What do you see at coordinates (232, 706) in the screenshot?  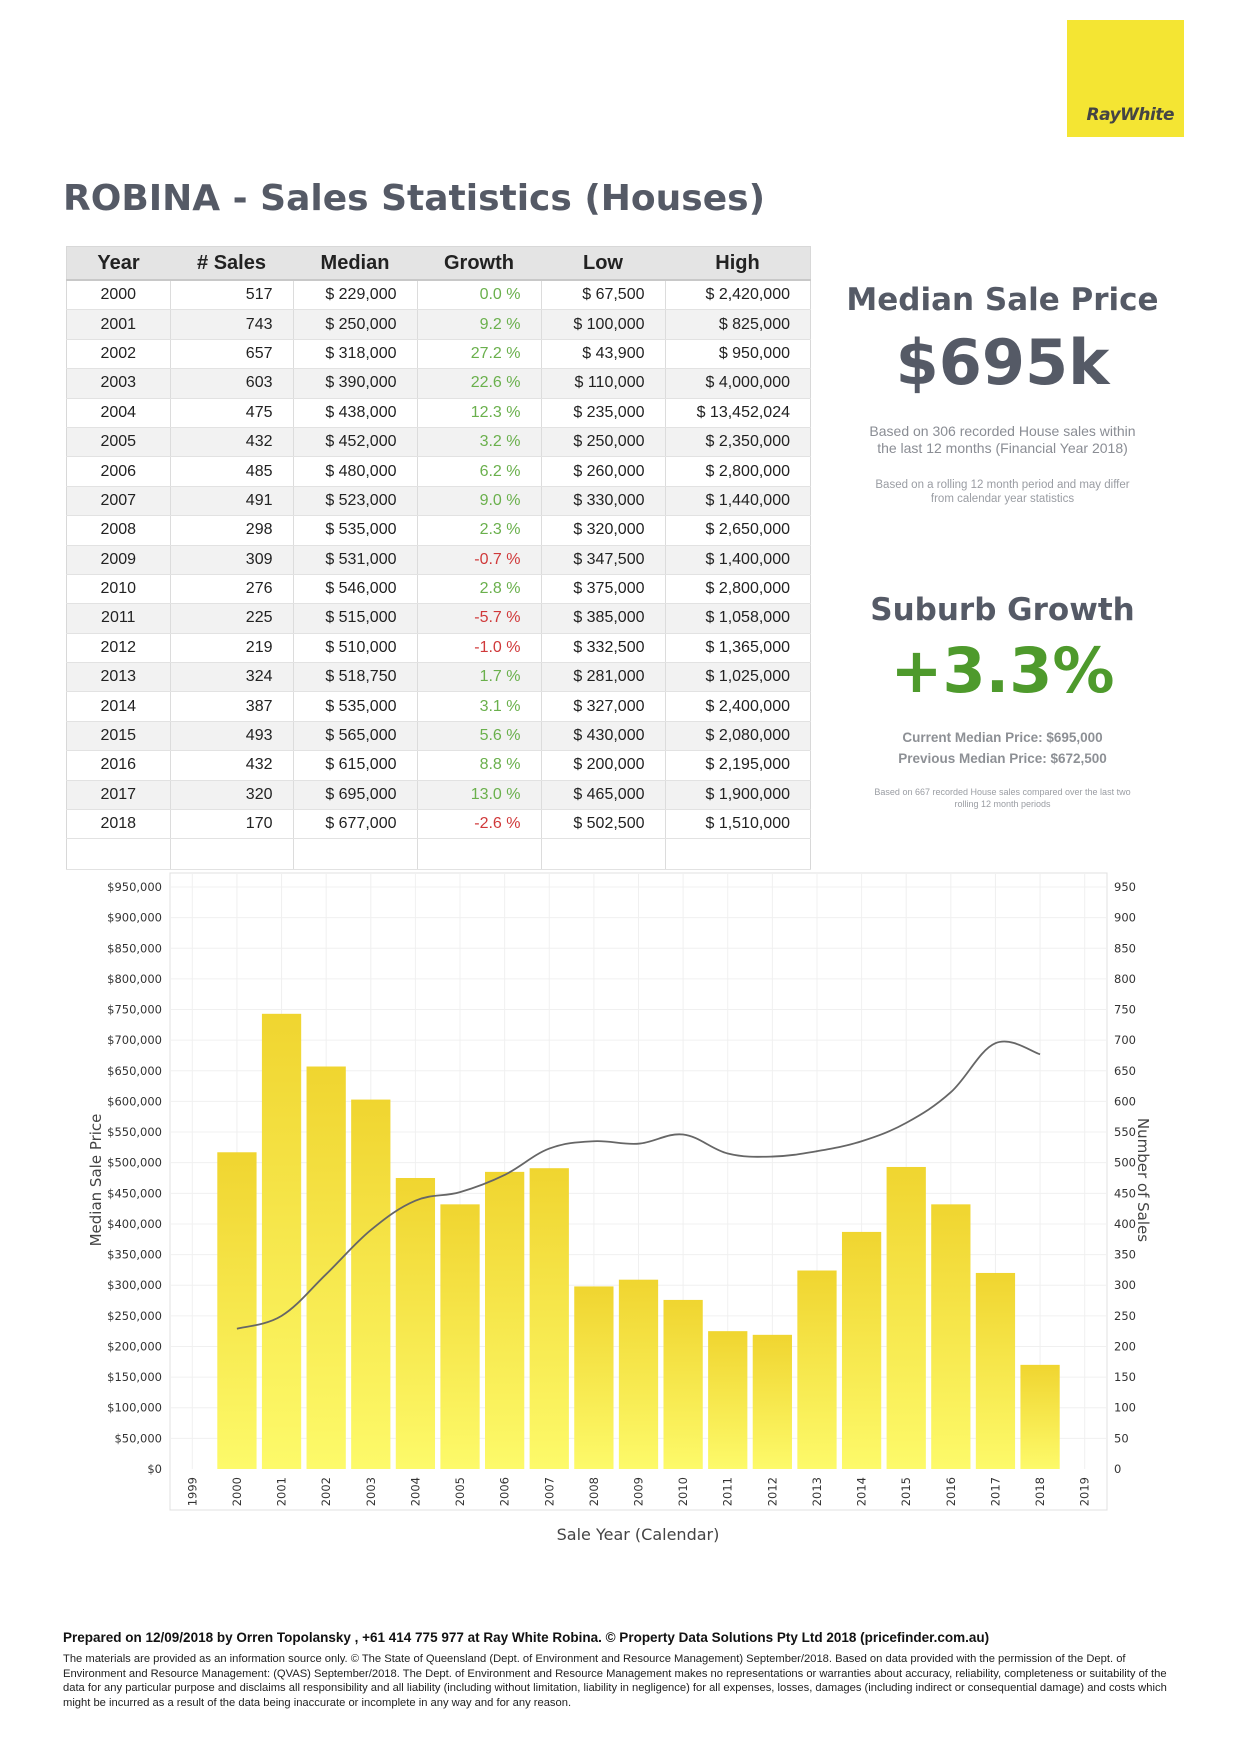 I see `cell-sales: 387` at bounding box center [232, 706].